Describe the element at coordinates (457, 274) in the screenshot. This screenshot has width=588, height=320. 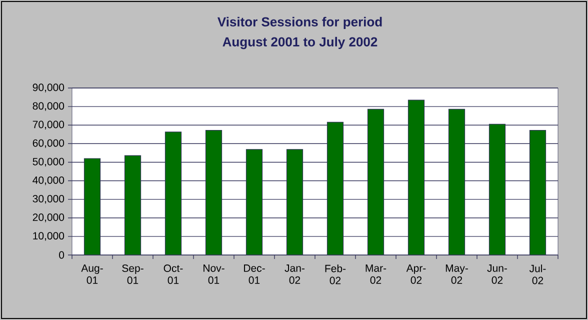
I see `x-tick-label: May-02` at that location.